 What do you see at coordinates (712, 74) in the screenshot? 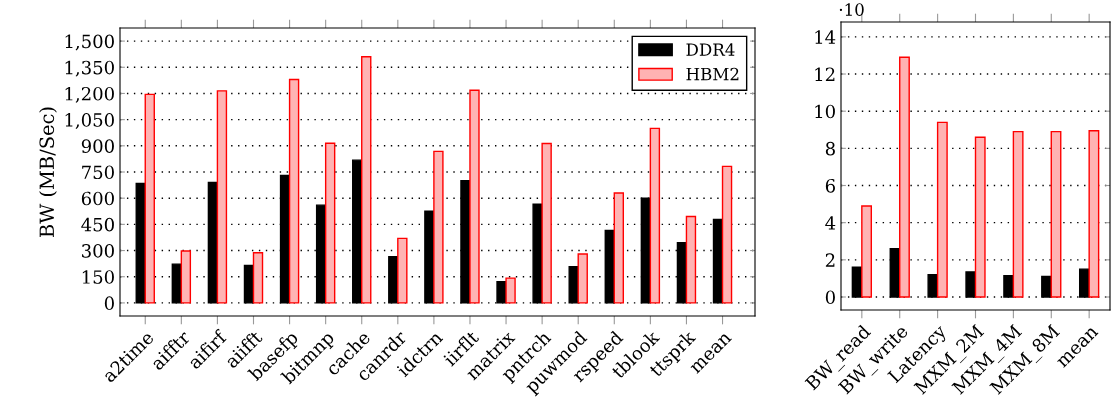
I see `legend-label: HBM2` at bounding box center [712, 74].